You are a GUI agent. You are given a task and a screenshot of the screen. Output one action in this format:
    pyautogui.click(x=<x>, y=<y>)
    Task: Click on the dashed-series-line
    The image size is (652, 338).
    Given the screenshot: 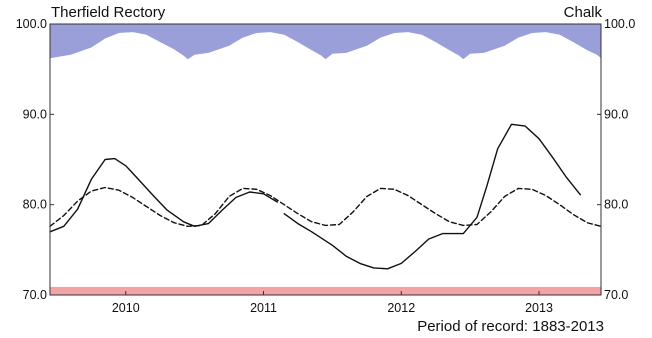 What is the action you would take?
    pyautogui.click(x=325, y=206)
    